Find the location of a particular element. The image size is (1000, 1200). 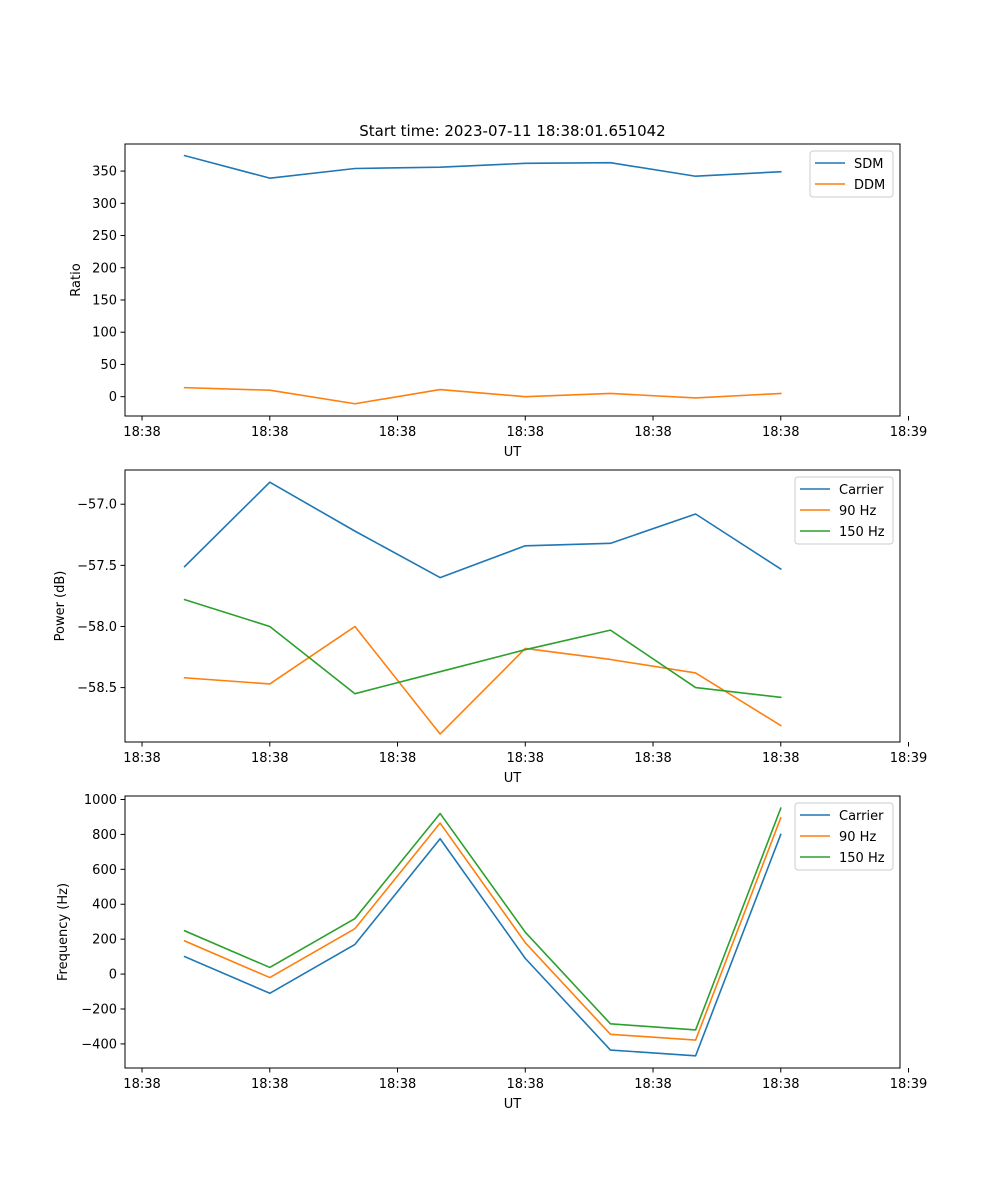

frequency-y-tick-label-5: 600 is located at coordinates (104, 870).